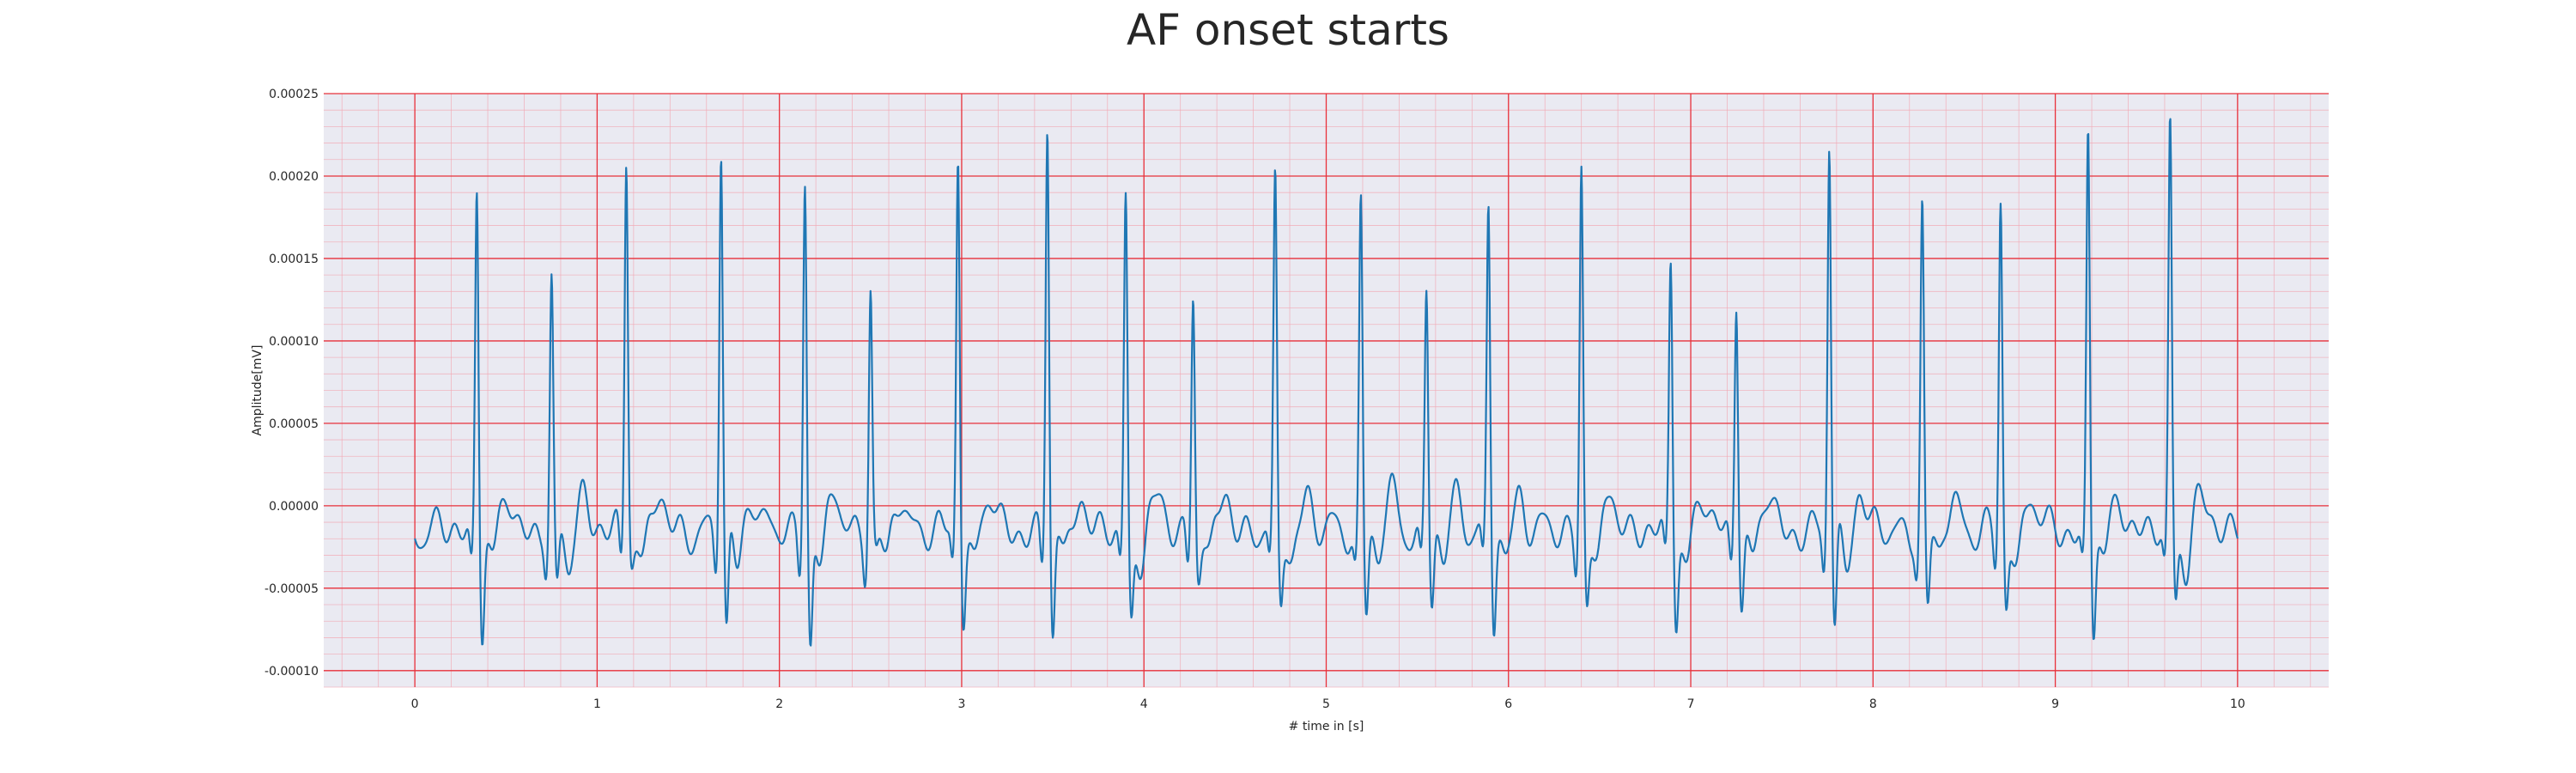 The image size is (2576, 773). Describe the element at coordinates (2237, 704) in the screenshot. I see `x-tick-label: 10` at that location.